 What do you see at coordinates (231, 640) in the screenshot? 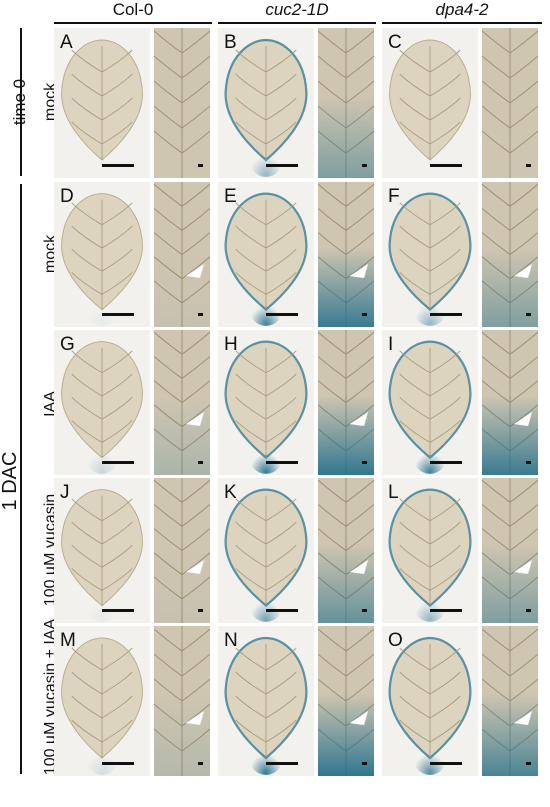
I see `panel-letter: N` at bounding box center [231, 640].